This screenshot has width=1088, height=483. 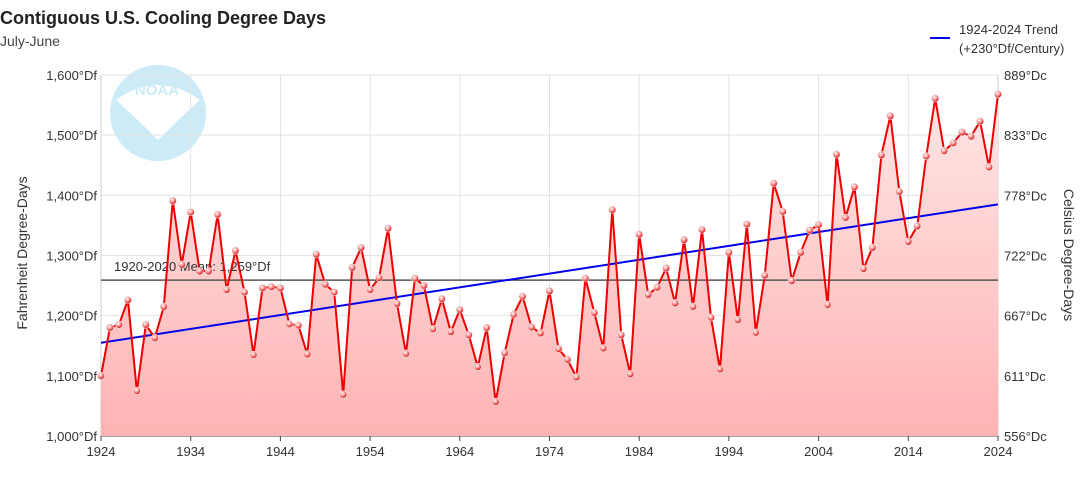 I want to click on data-point-2006, so click(x=836, y=154).